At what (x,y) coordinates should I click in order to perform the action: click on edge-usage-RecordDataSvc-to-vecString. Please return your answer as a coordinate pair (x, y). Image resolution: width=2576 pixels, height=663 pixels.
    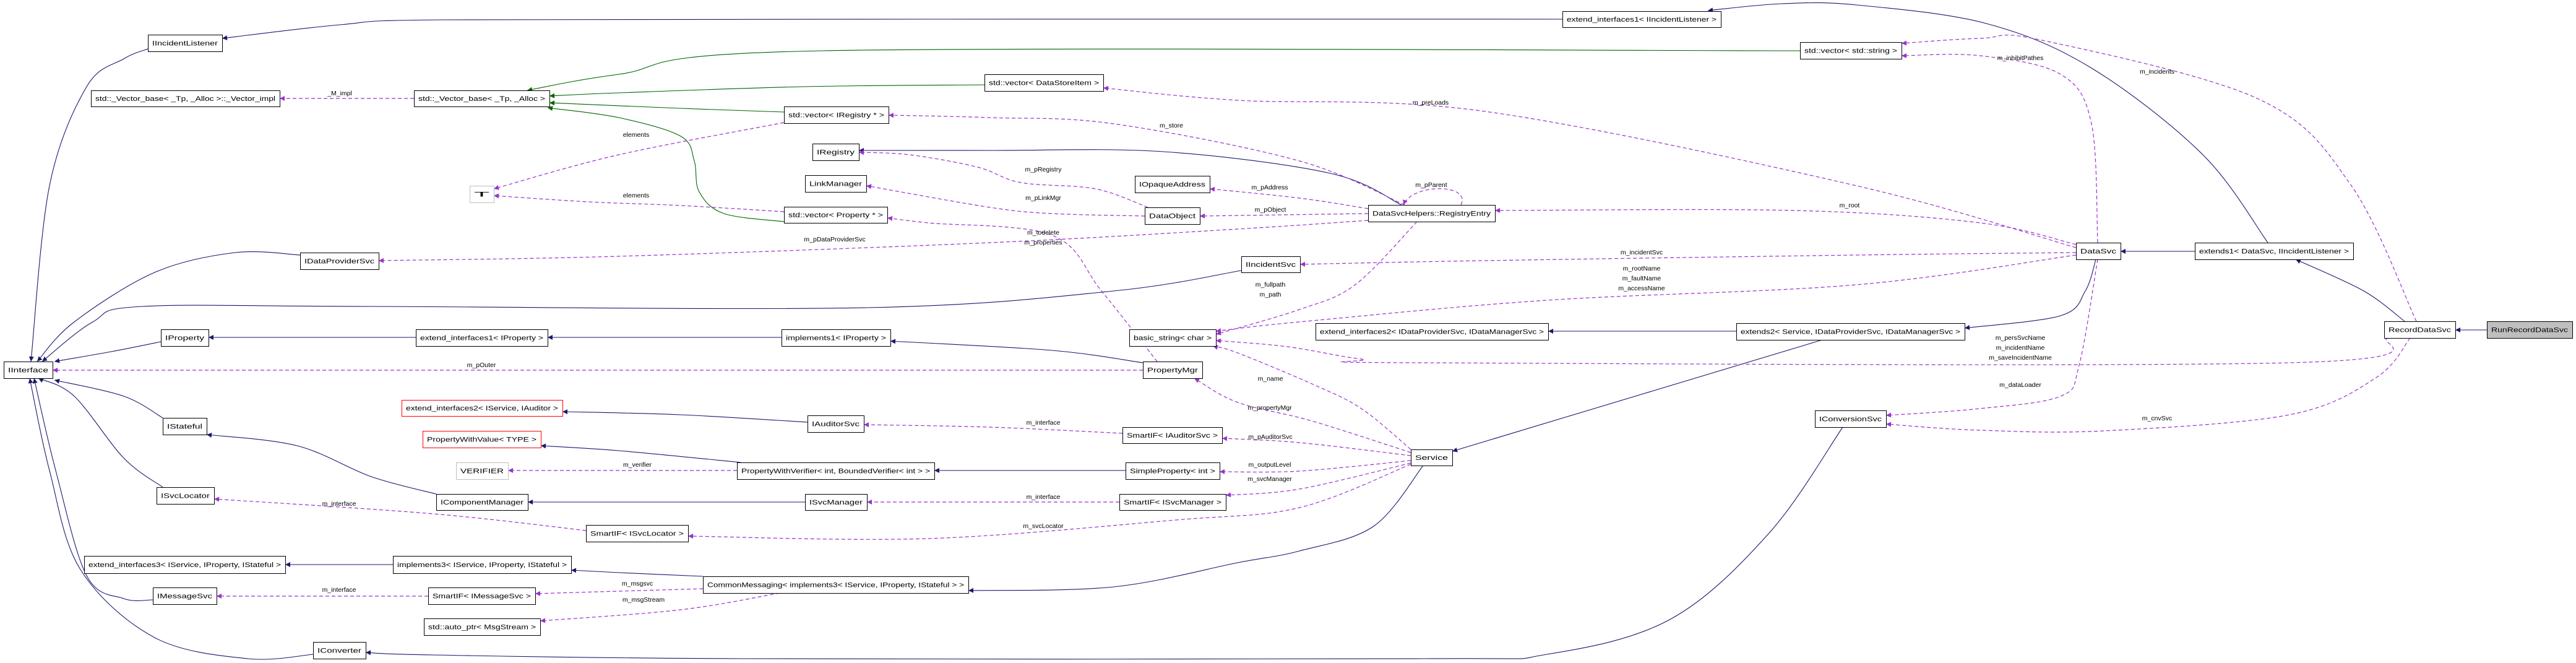
    Looking at the image, I should click on (2159, 179).